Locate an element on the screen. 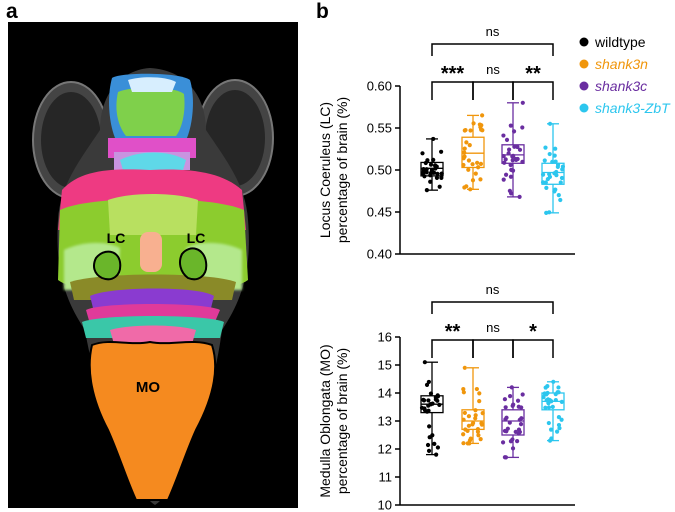  legend-label: shank3c is located at coordinates (621, 86).